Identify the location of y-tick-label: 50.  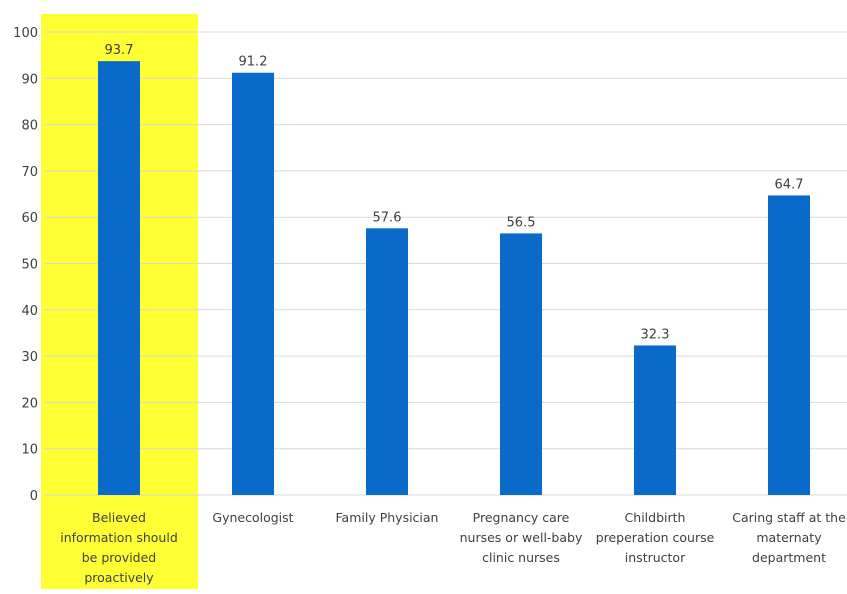
(29, 265).